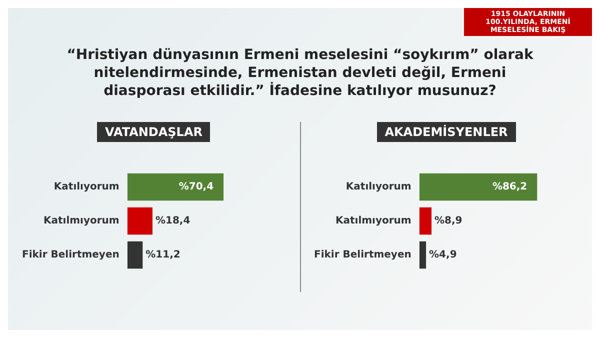 The width and height of the screenshot is (600, 338). Describe the element at coordinates (448, 221) in the screenshot. I see `data-label: %8,9` at that location.